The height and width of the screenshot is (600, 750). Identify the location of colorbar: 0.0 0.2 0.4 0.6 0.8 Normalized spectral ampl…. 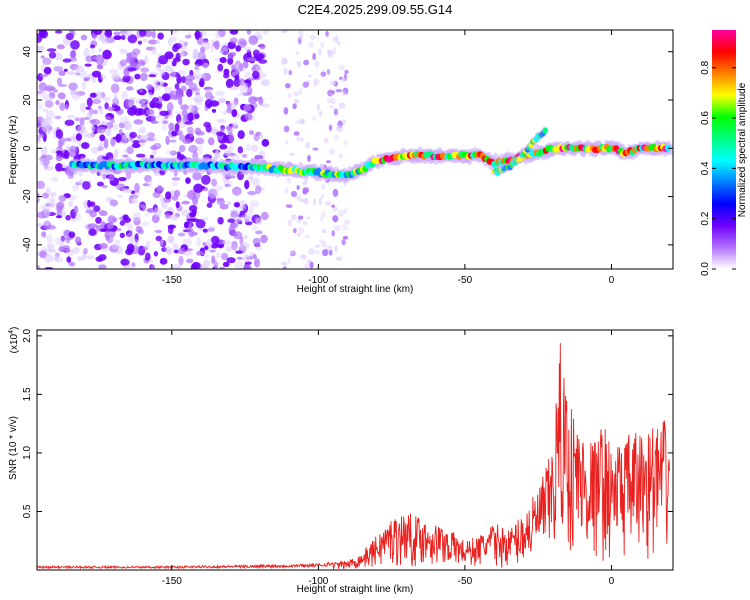
(724, 153).